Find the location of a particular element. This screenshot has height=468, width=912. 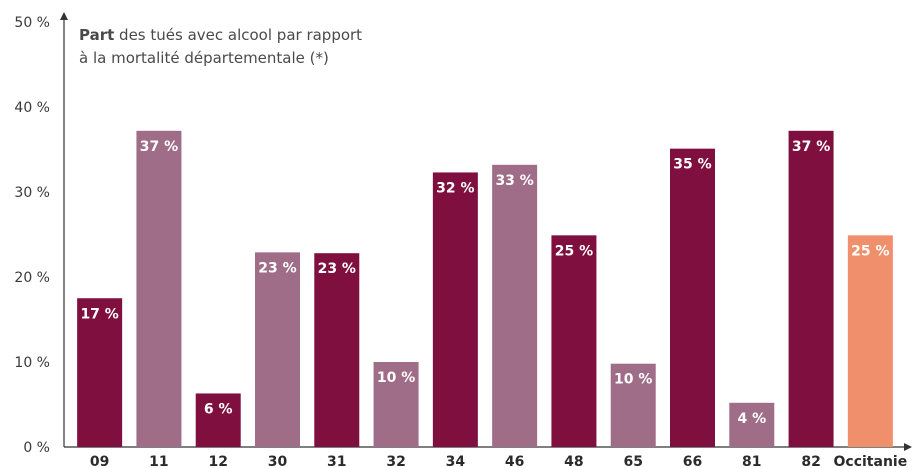

data-label: 6 % is located at coordinates (218, 409).